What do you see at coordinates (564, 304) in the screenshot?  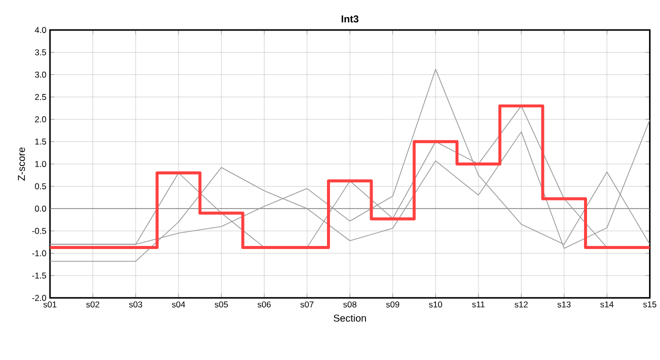 I see `x-tick-label: s13` at bounding box center [564, 304].